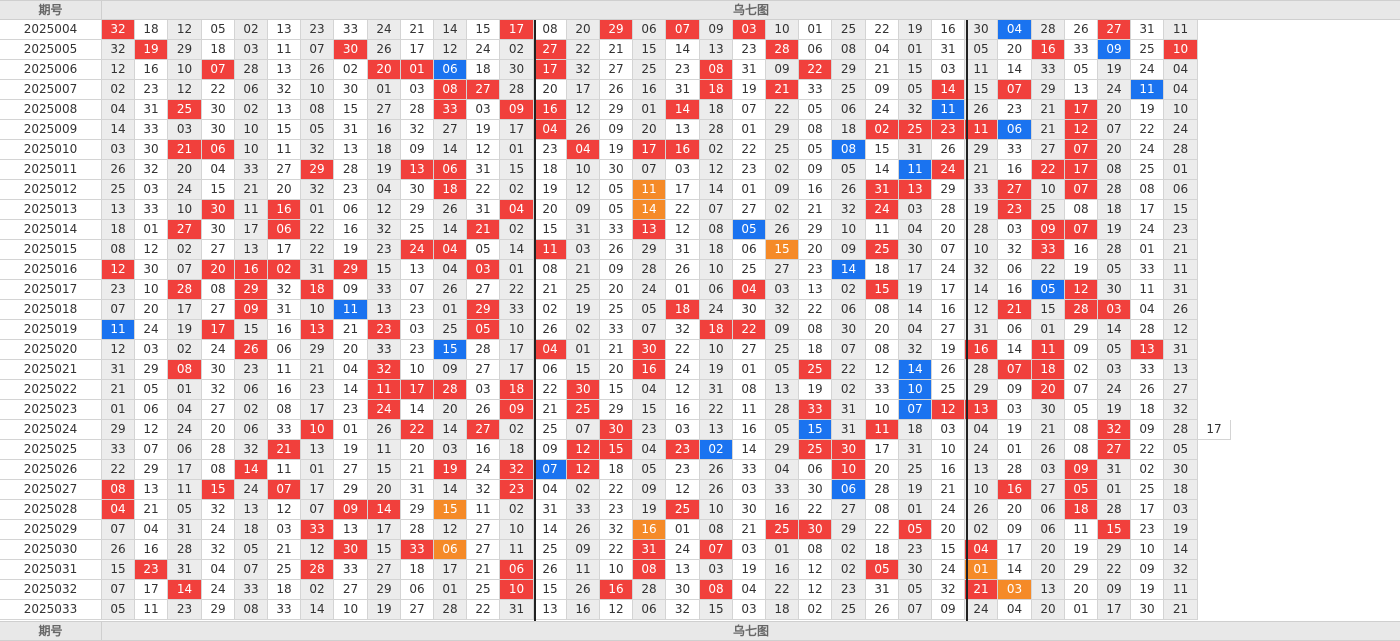  Describe the element at coordinates (550, 30) in the screenshot. I see `number-cell: 08` at that location.